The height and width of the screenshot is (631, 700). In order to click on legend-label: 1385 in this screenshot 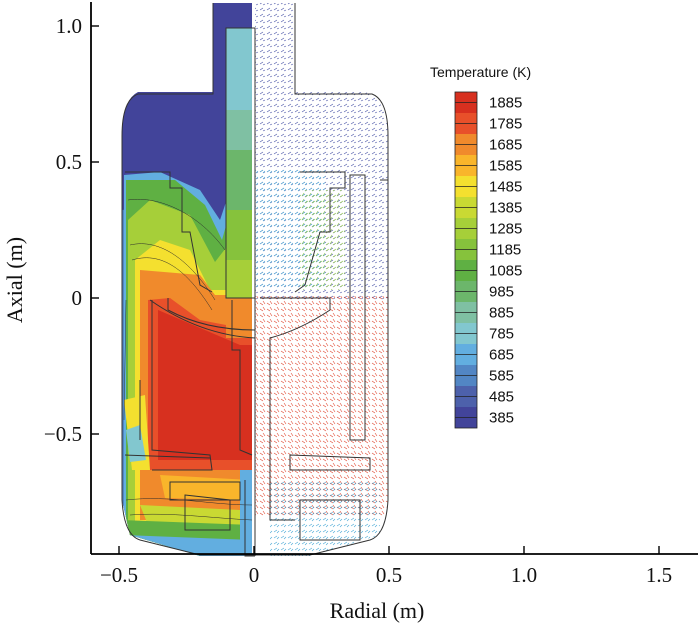, I will do `click(505, 208)`.